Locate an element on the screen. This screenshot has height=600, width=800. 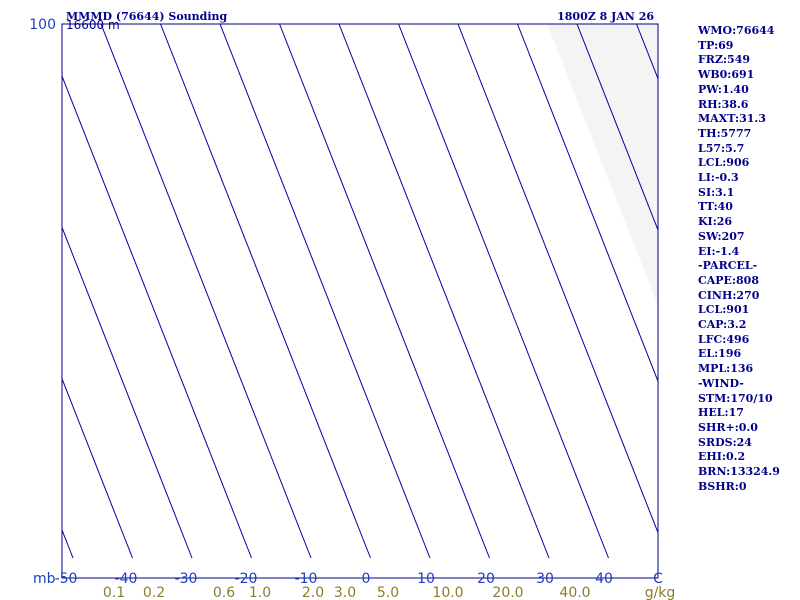
index-item: LI:-0.3 is located at coordinates (718, 178).